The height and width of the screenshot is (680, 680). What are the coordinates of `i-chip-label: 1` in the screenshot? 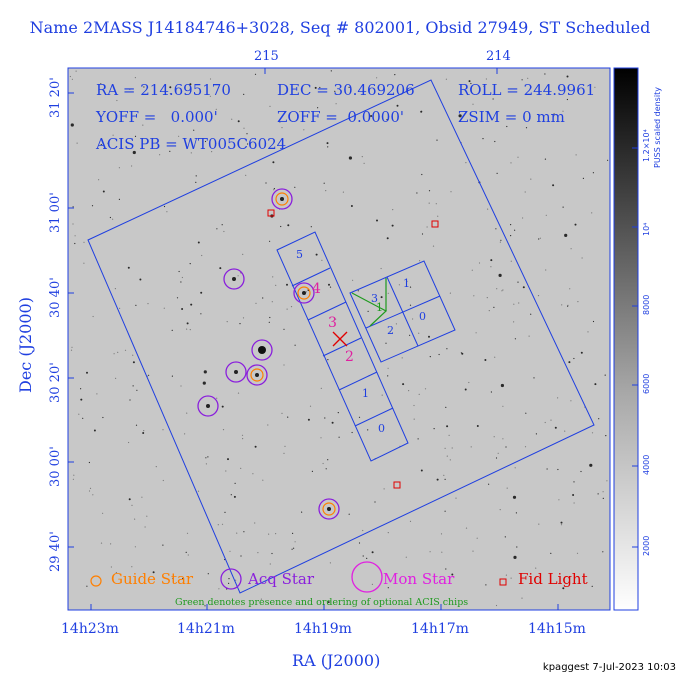 It's located at (406, 283).